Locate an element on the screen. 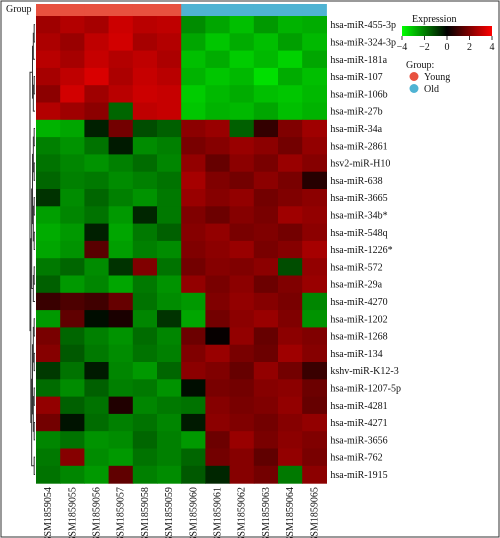 This screenshot has width=500, height=538. row-label: hsa-miR-638 is located at coordinates (356, 181).